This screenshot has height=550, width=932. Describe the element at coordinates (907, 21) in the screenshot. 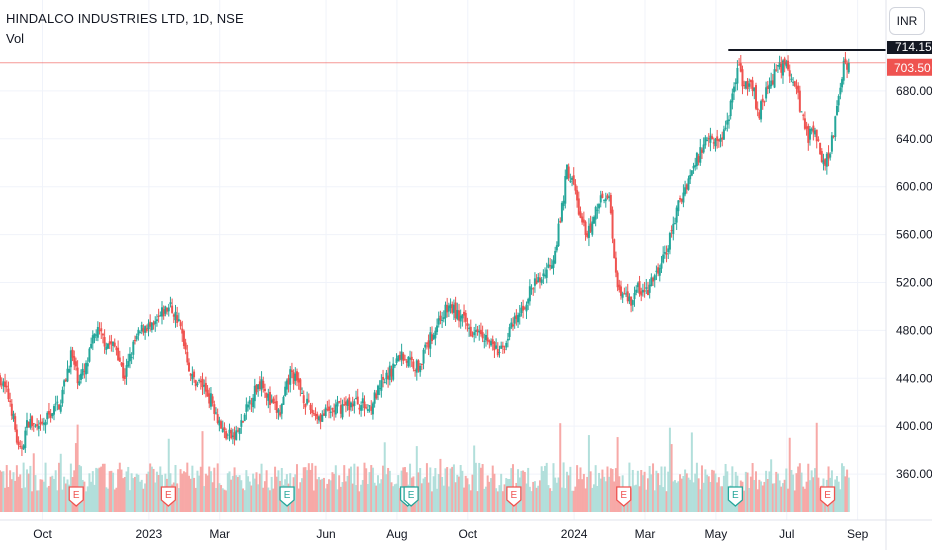

I see `currency-button: INR` at that location.